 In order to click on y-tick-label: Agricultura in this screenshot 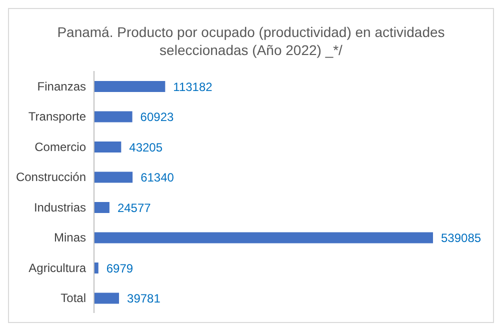, I will do `click(57, 267)`.